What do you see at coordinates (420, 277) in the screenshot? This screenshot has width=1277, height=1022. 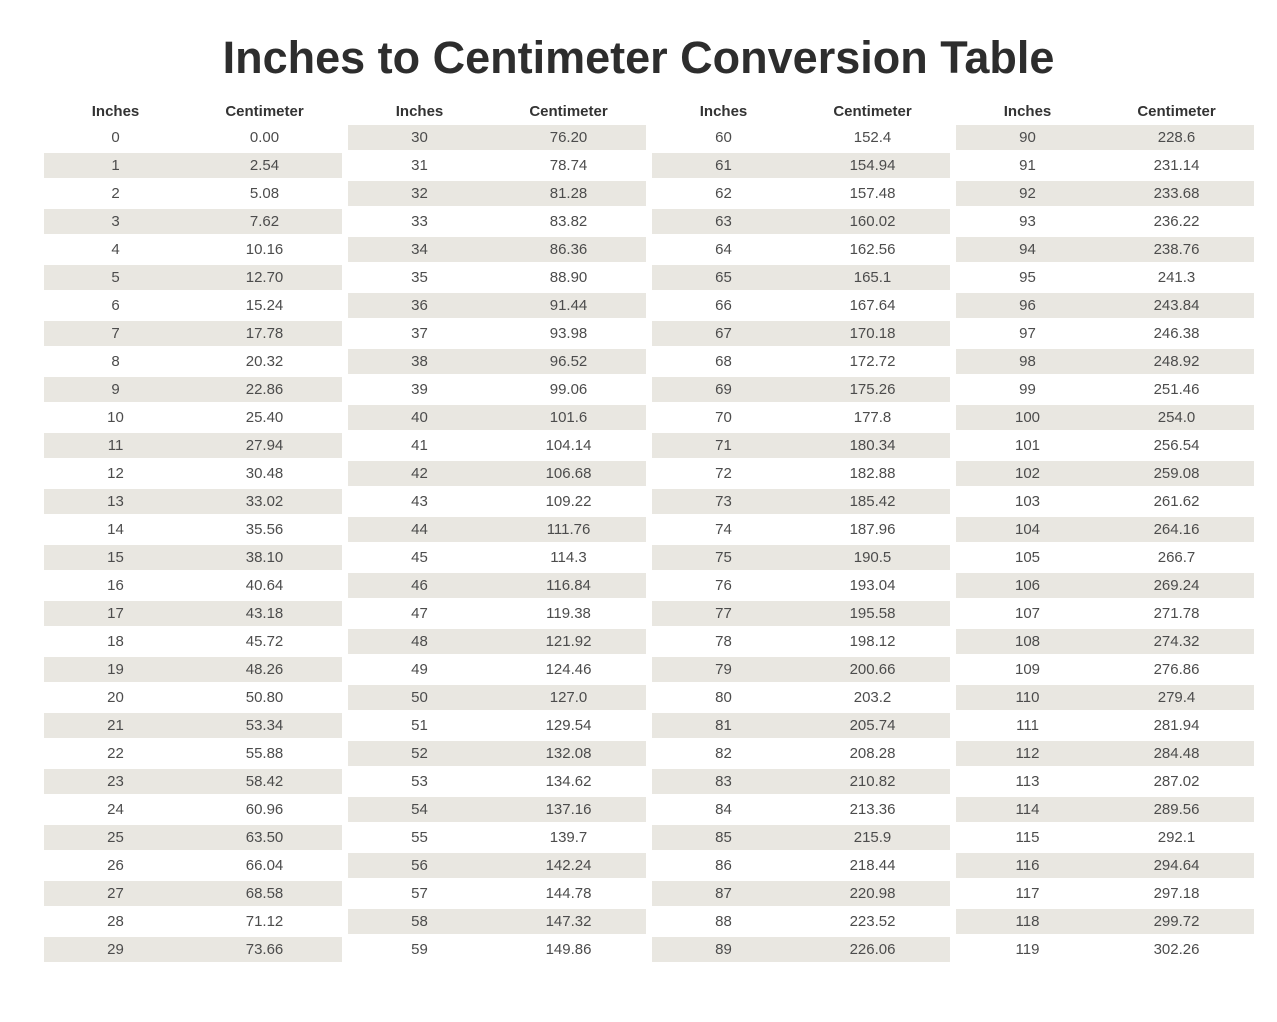 I see `inches-cell: 35` at bounding box center [420, 277].